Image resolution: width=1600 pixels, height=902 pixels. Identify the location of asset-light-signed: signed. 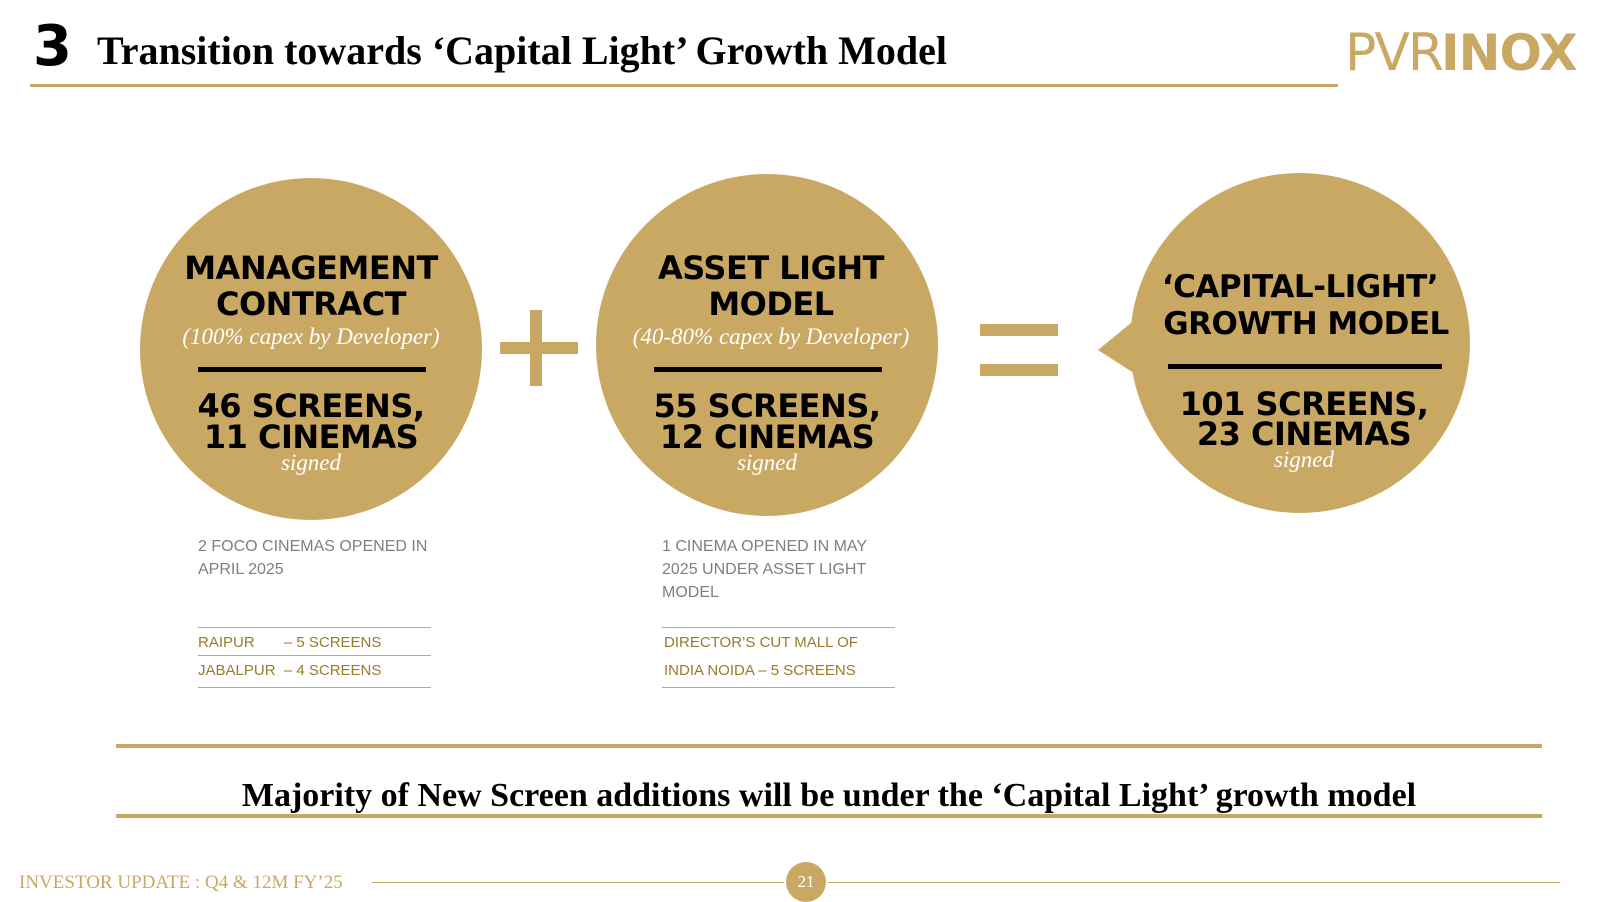
(767, 462).